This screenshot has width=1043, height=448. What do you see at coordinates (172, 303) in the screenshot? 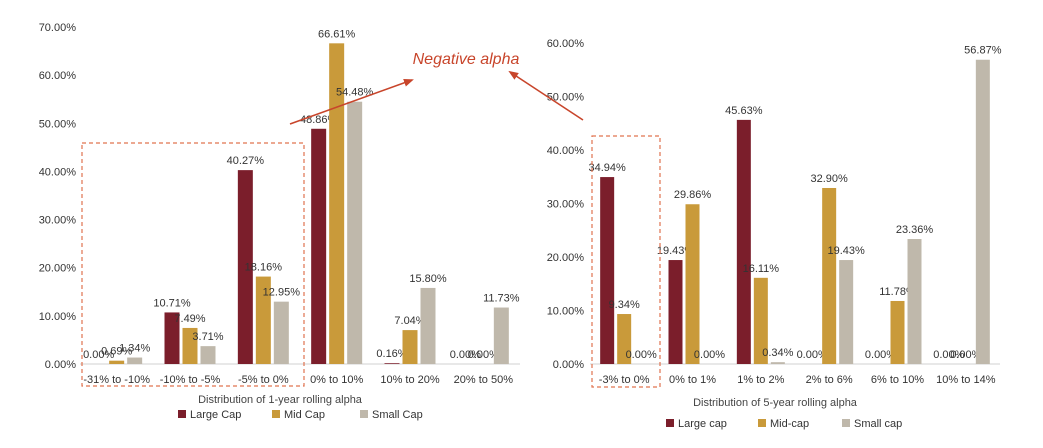
I see `value-label: 10.71%` at bounding box center [172, 303].